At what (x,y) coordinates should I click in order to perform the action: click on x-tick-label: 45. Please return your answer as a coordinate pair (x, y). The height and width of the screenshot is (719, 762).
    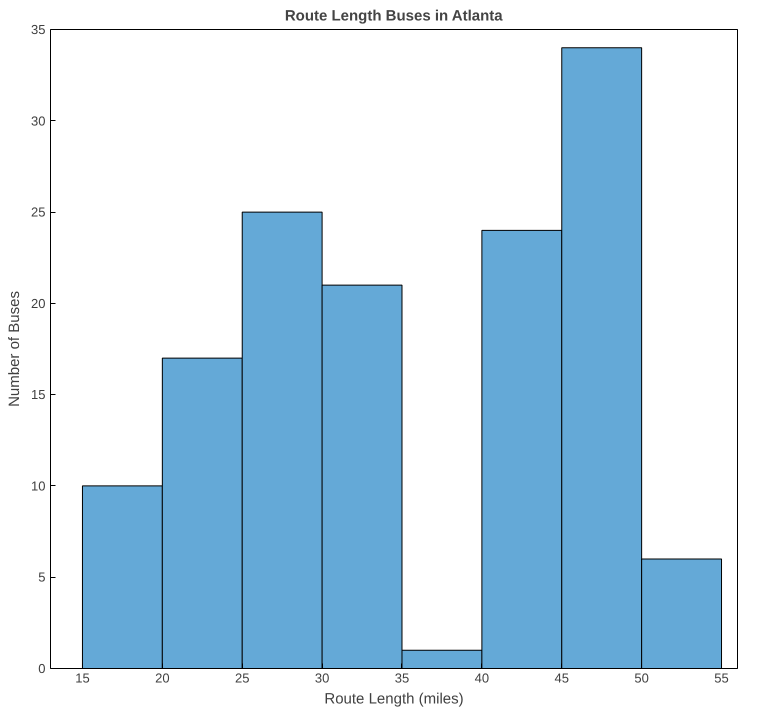
    Looking at the image, I should click on (561, 678).